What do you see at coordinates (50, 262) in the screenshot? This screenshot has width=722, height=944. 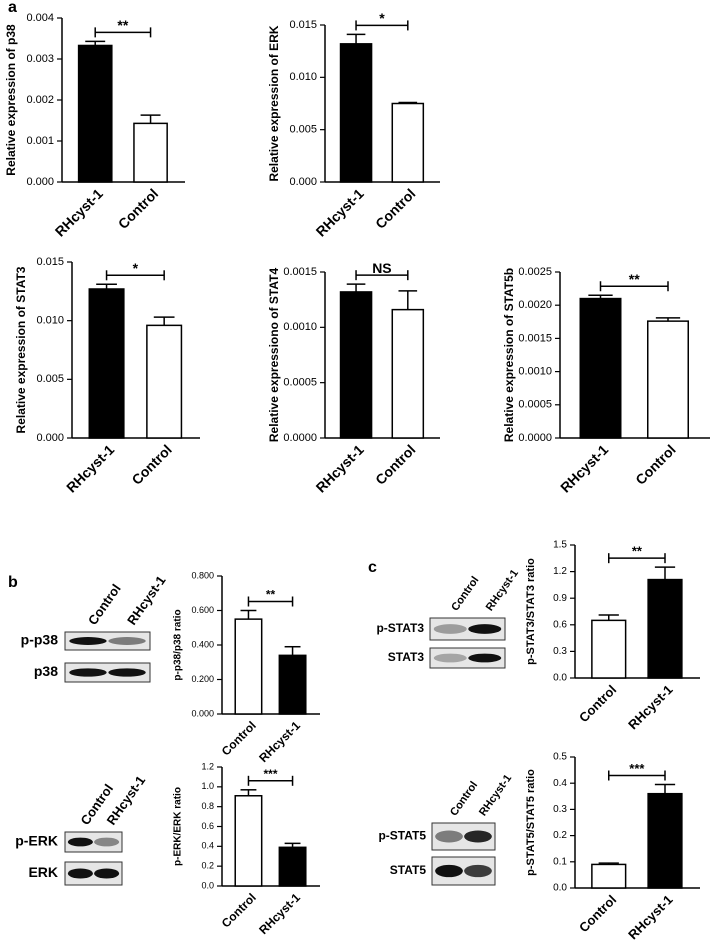 I see `y-tick-label: 0.015` at bounding box center [50, 262].